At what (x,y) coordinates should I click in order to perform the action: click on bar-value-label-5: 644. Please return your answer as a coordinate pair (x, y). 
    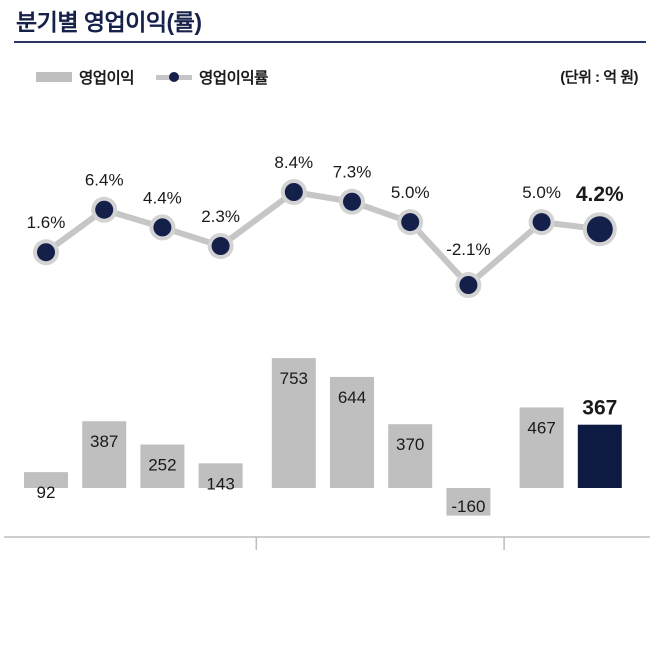
    Looking at the image, I should click on (352, 397).